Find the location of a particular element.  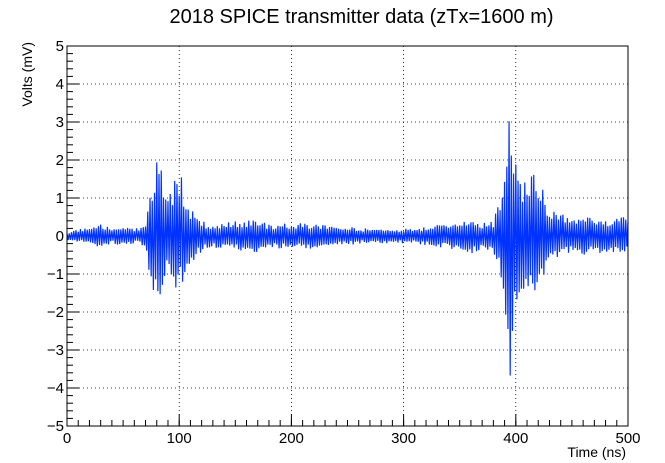

y-tick-label: 2 is located at coordinates (60, 160).